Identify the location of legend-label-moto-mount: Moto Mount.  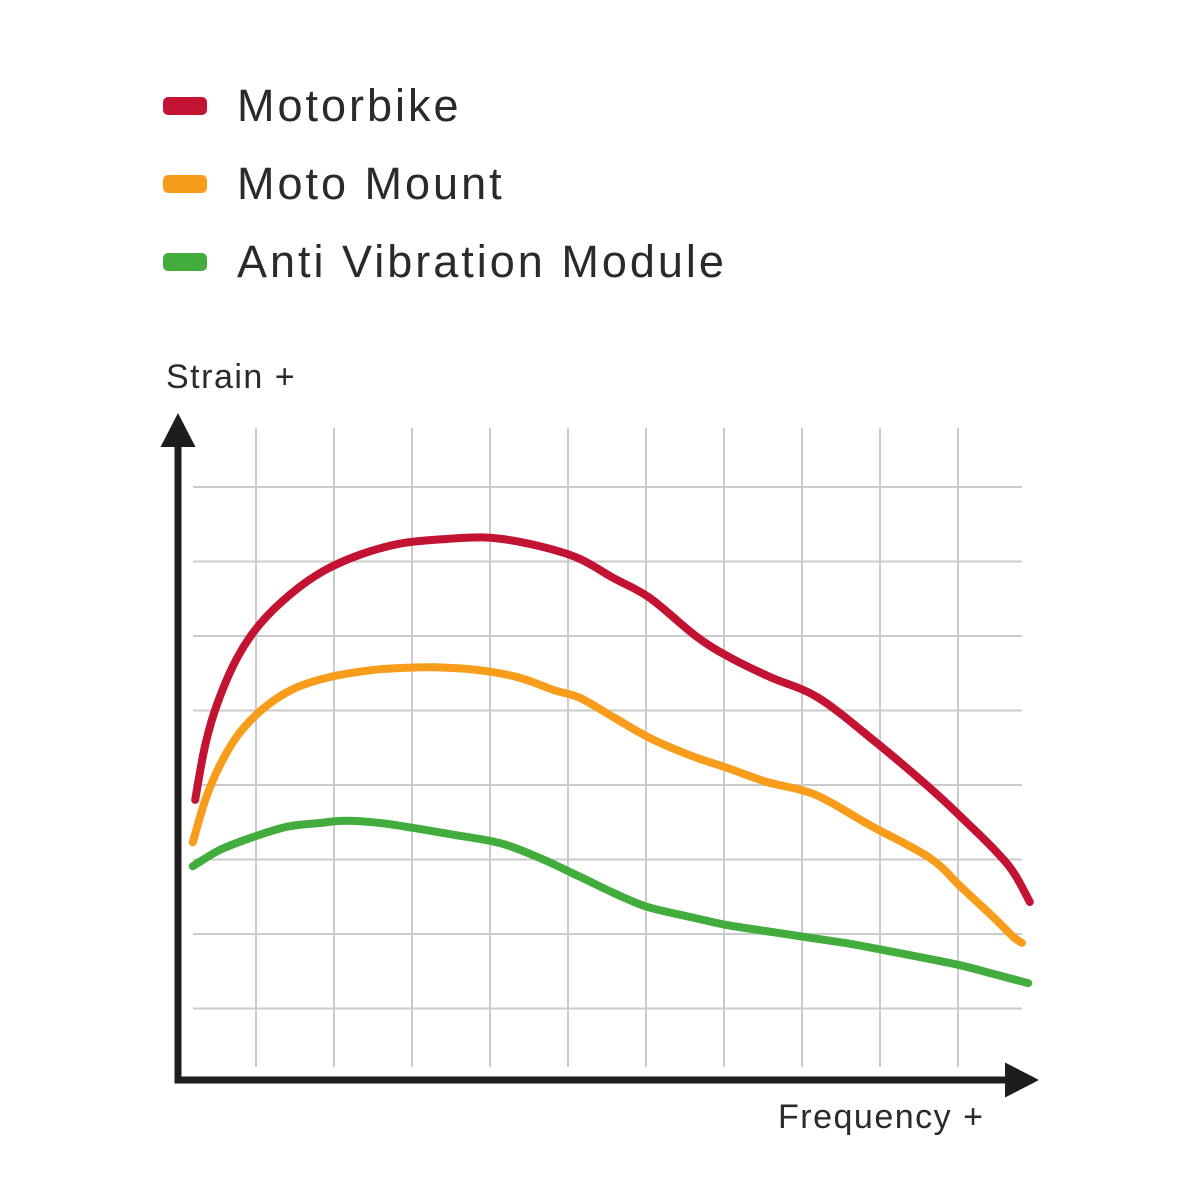
(371, 183).